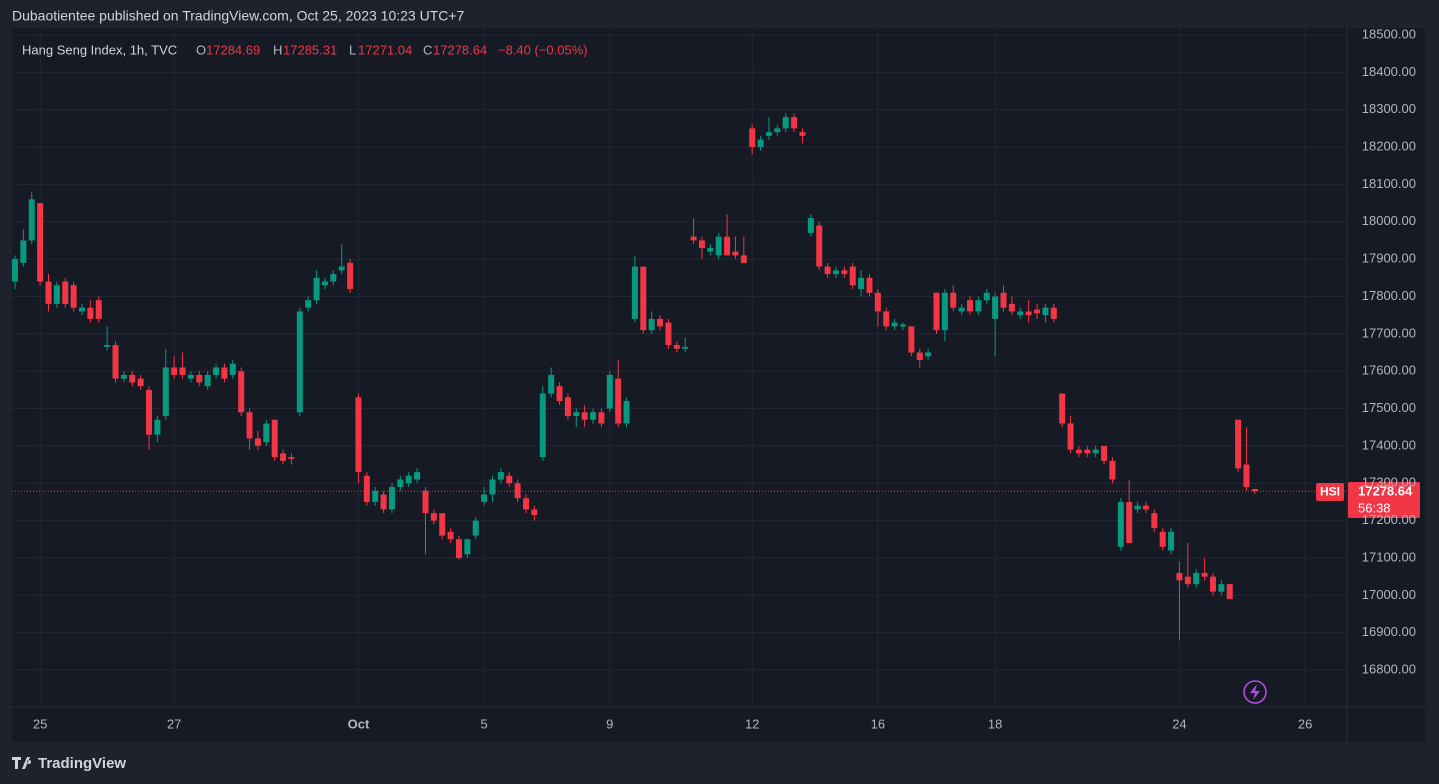 This screenshot has height=784, width=1439. I want to click on y-tick-label: 18100.00, so click(1389, 183).